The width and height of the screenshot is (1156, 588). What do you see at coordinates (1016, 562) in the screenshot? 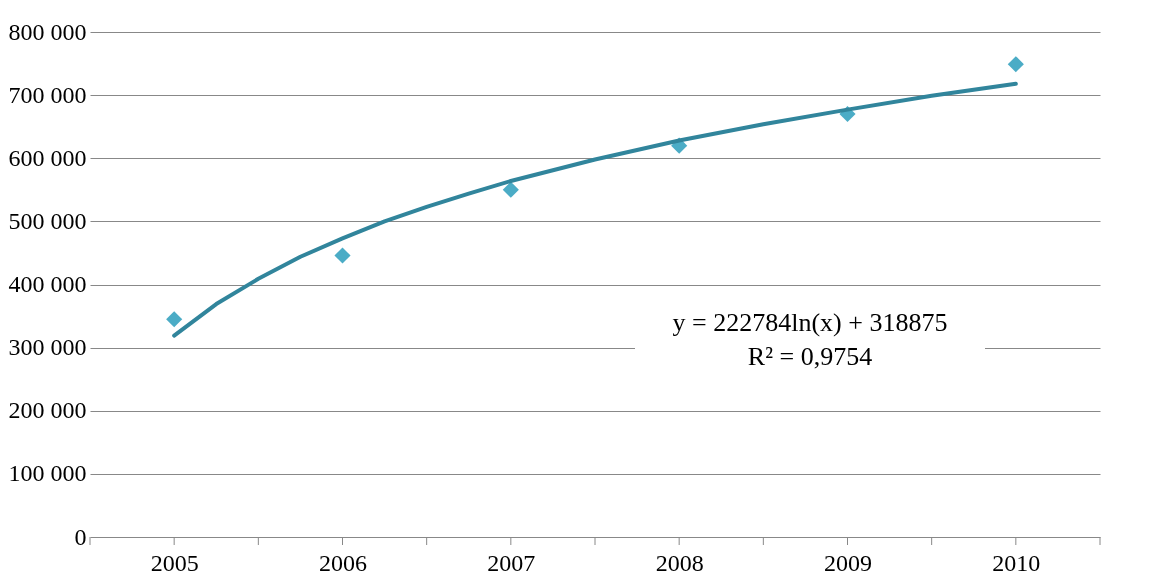
I see `x-tick-label: 2010` at bounding box center [1016, 562].